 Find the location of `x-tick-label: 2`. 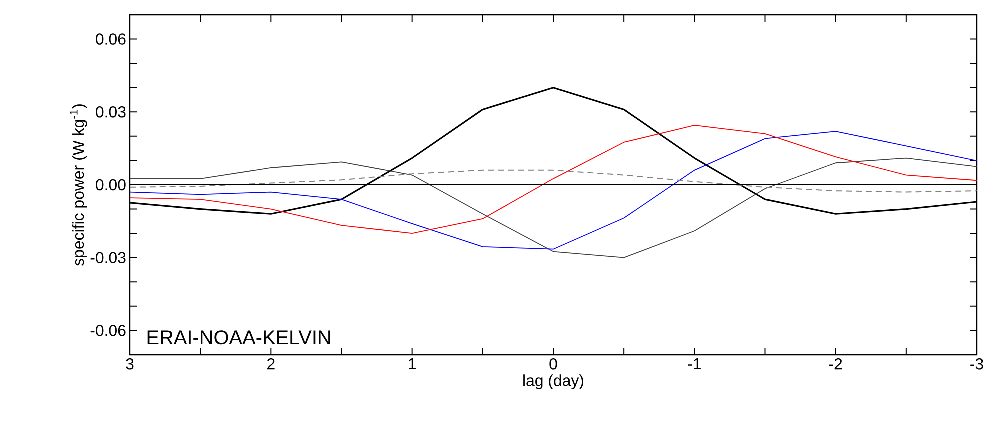

x-tick-label: 2 is located at coordinates (271, 364).